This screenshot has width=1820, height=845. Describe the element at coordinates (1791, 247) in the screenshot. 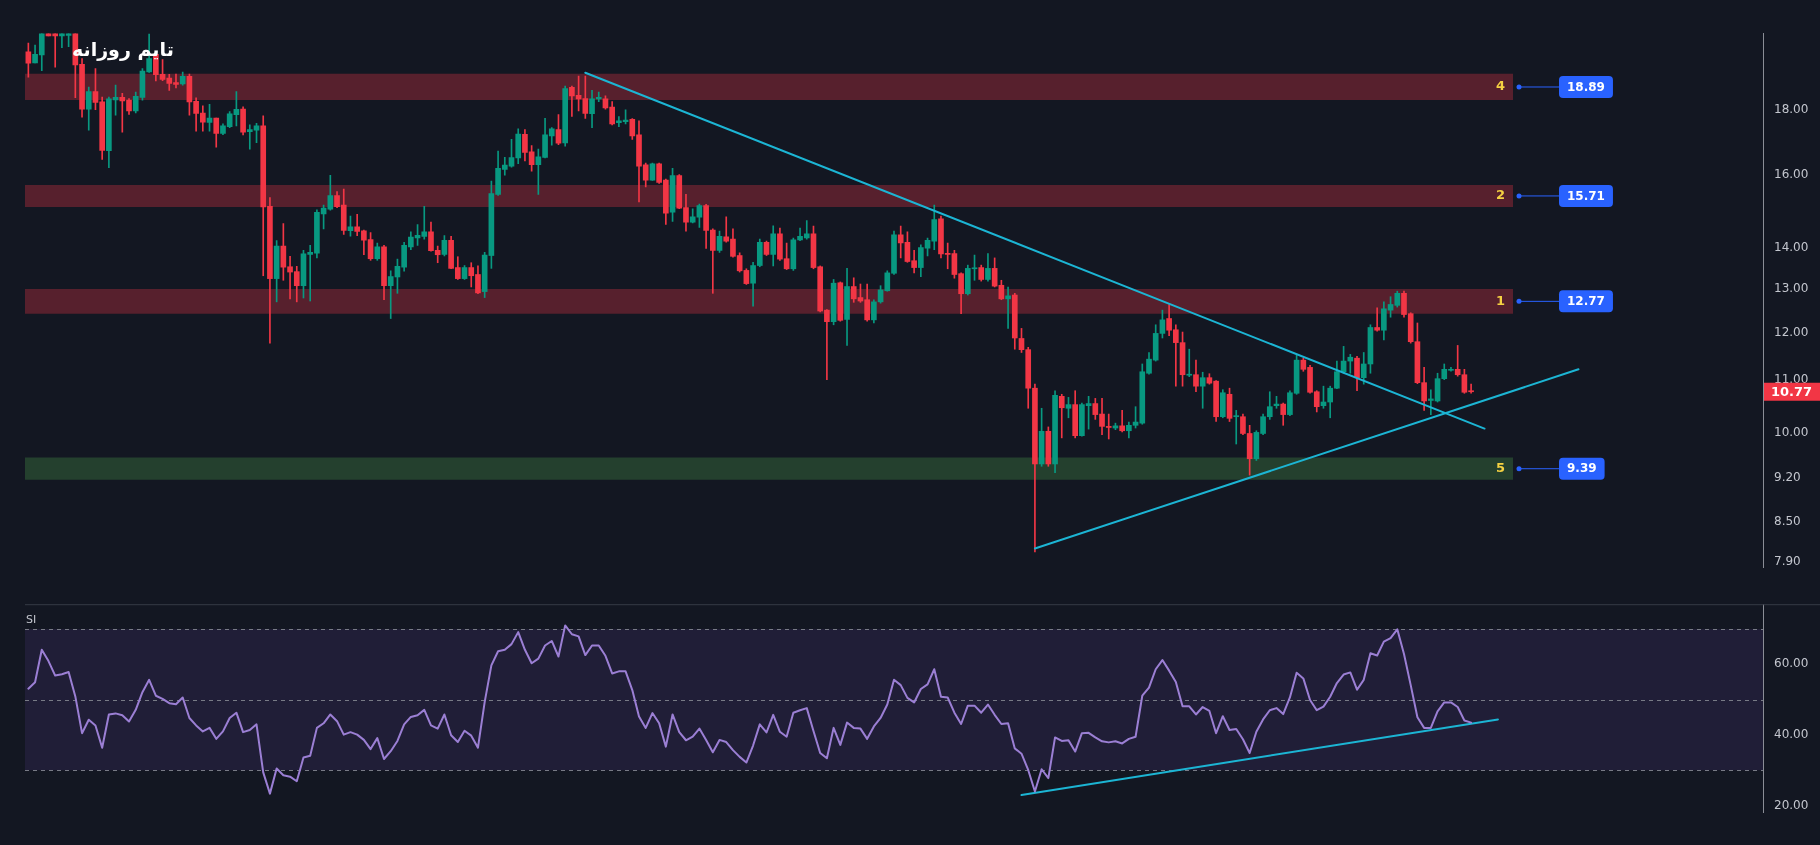

I see `y-tick-label: 14.00` at that location.